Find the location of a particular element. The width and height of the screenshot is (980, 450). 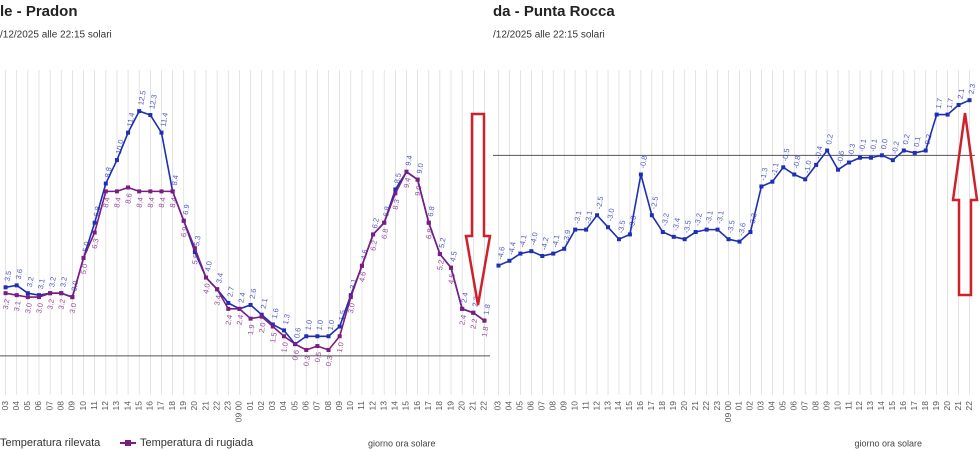

data-label: -3.1 is located at coordinates (577, 217).